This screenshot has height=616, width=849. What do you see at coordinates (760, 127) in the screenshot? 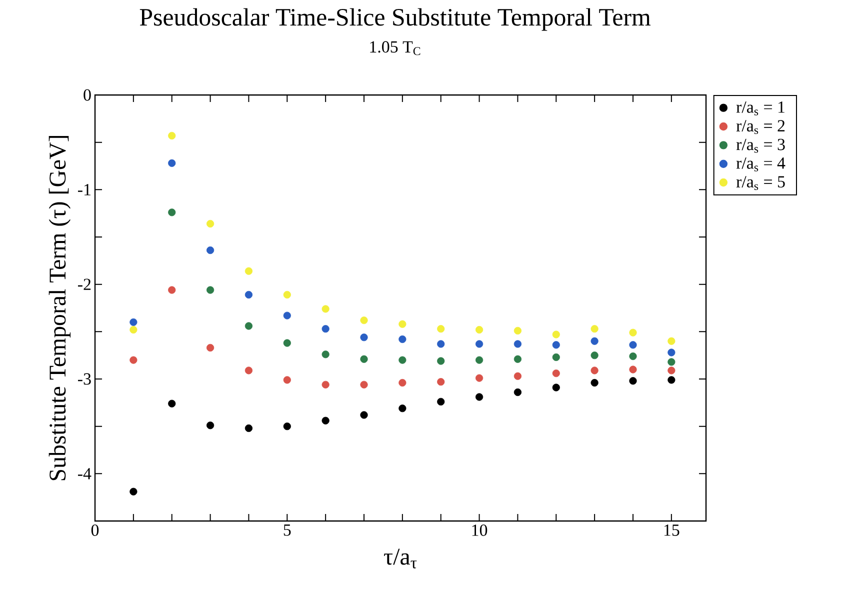
I see `legend-label: r/a$_{s}$ = 2` at bounding box center [760, 127].